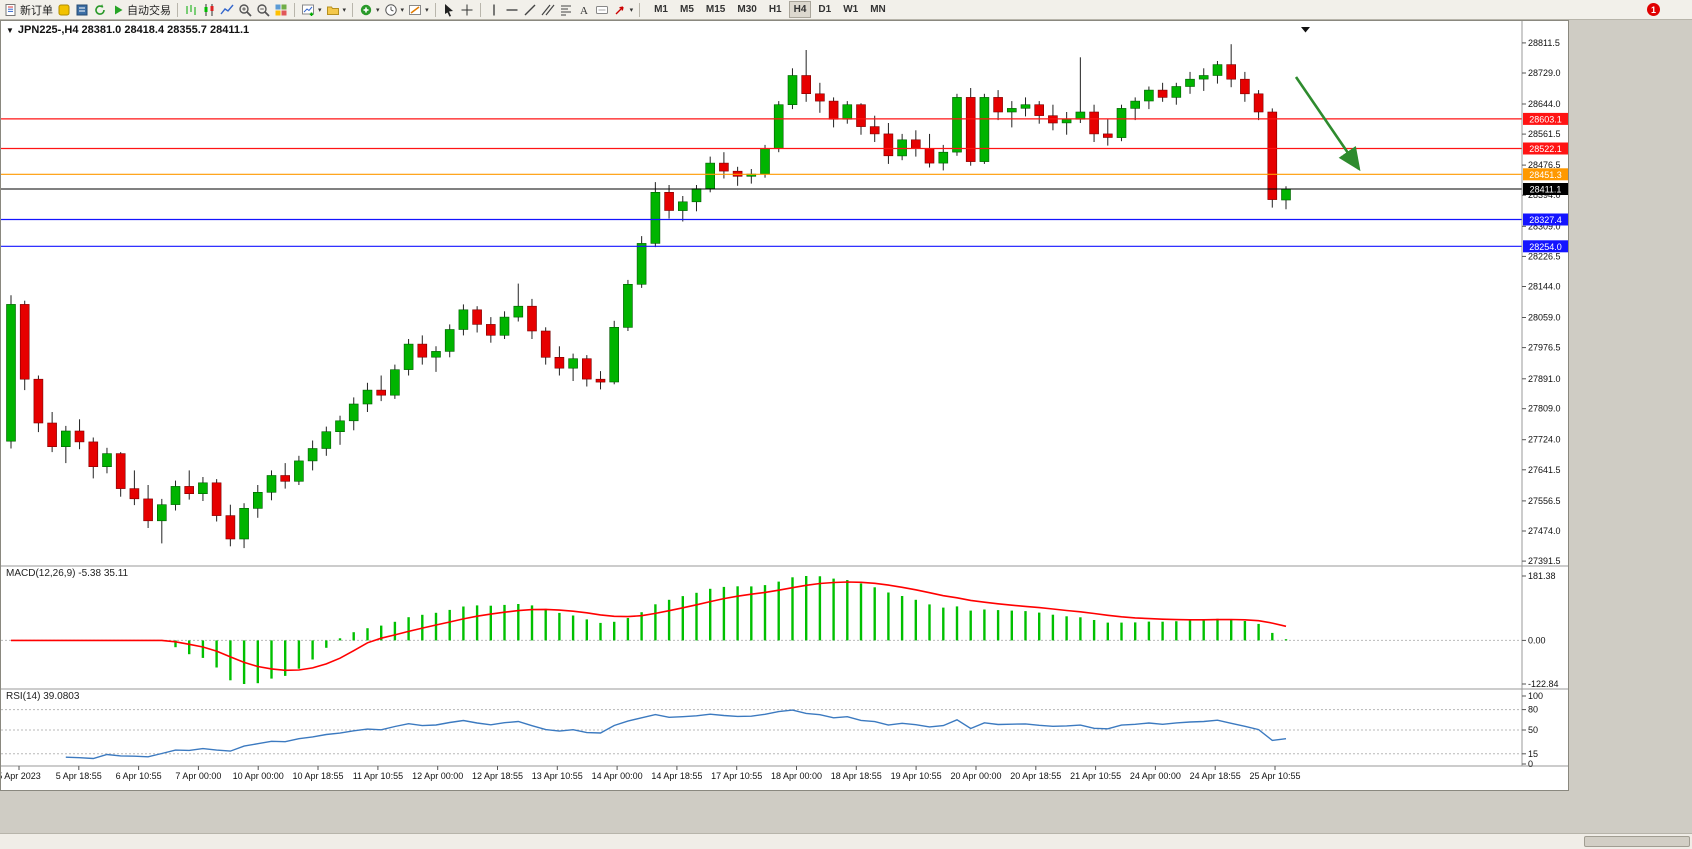 The image size is (1692, 849). I want to click on rsi-label: RSI(14) 39.0803, so click(43, 696).